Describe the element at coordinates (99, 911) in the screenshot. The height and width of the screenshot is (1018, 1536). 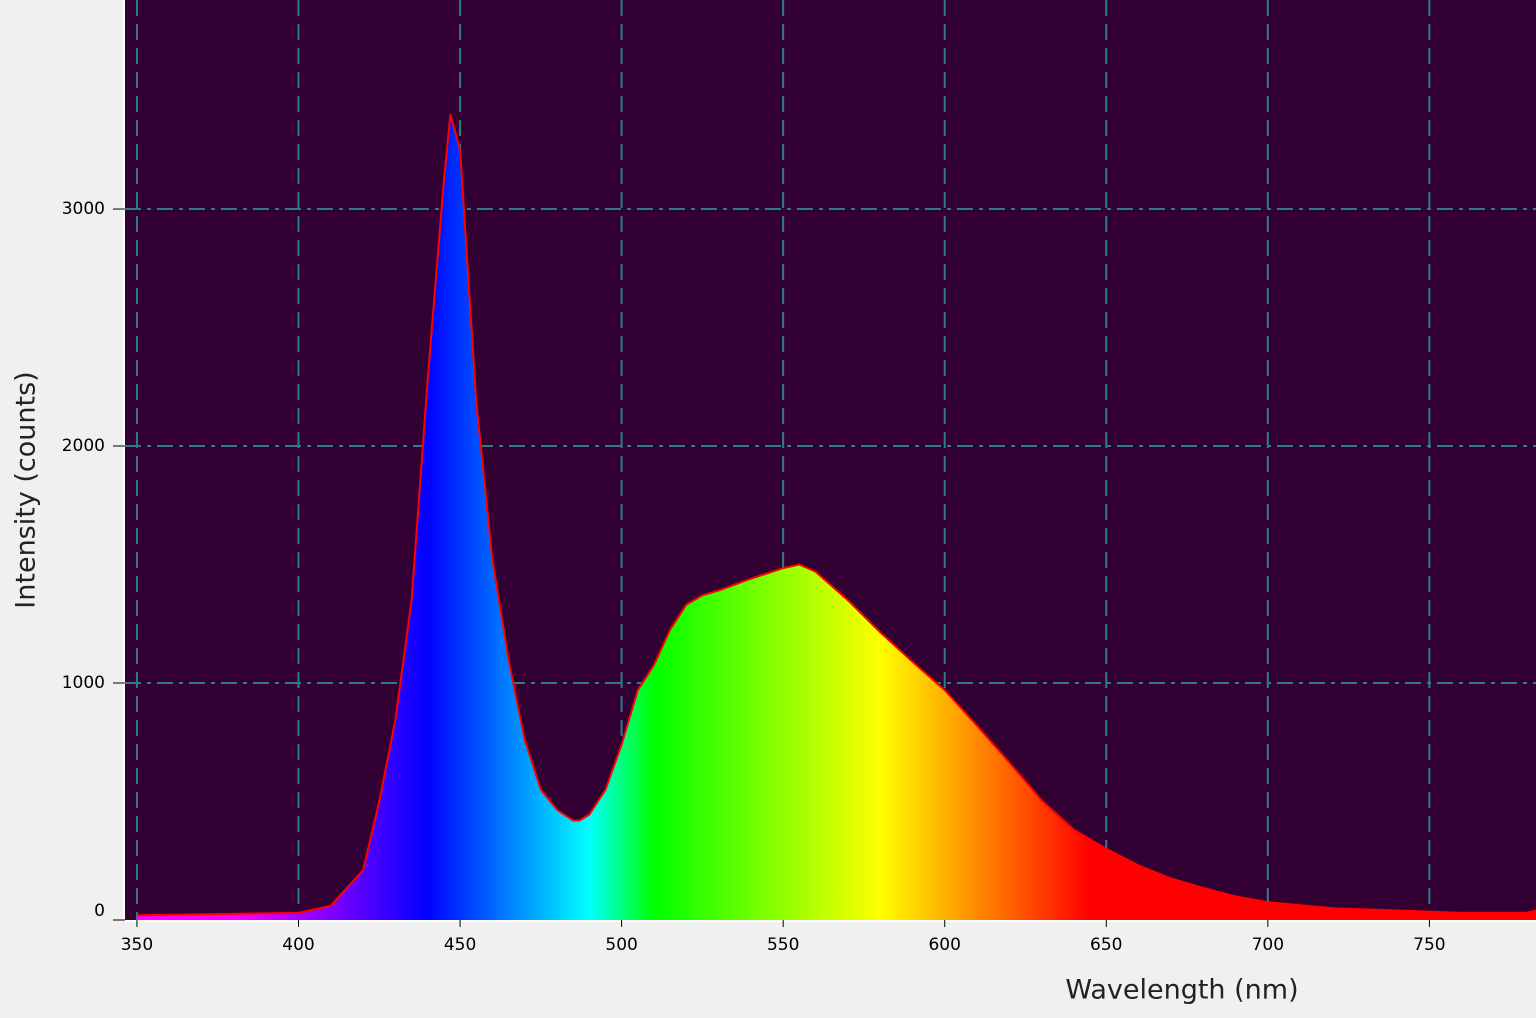
I see `y-tick-label: 0` at that location.